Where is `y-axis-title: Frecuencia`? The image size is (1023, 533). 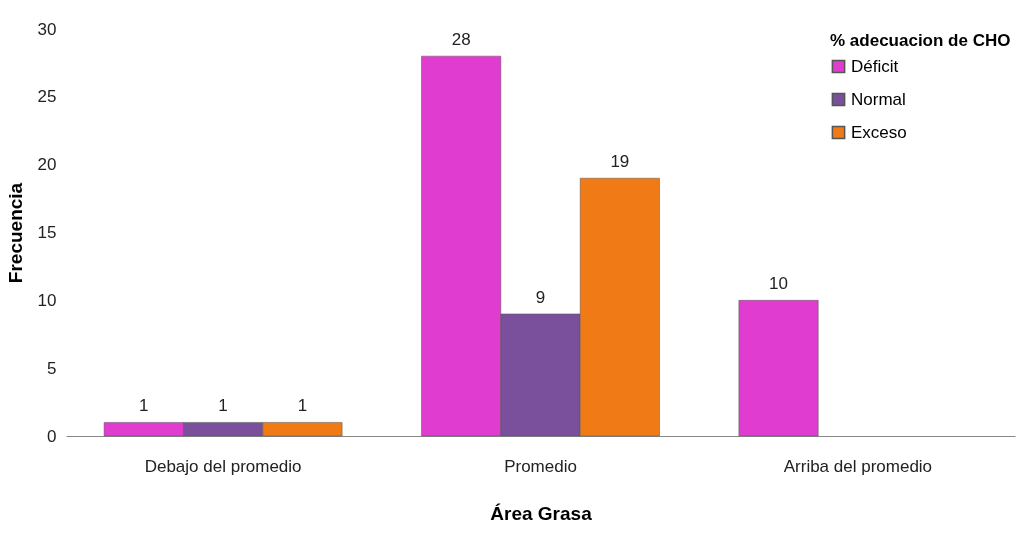 y-axis-title: Frecuencia is located at coordinates (15, 233).